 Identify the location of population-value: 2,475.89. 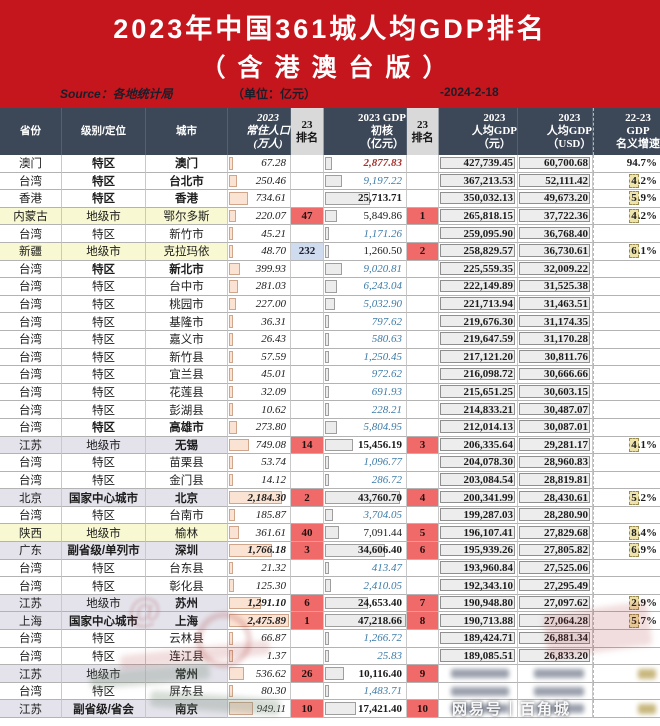
(267, 620).